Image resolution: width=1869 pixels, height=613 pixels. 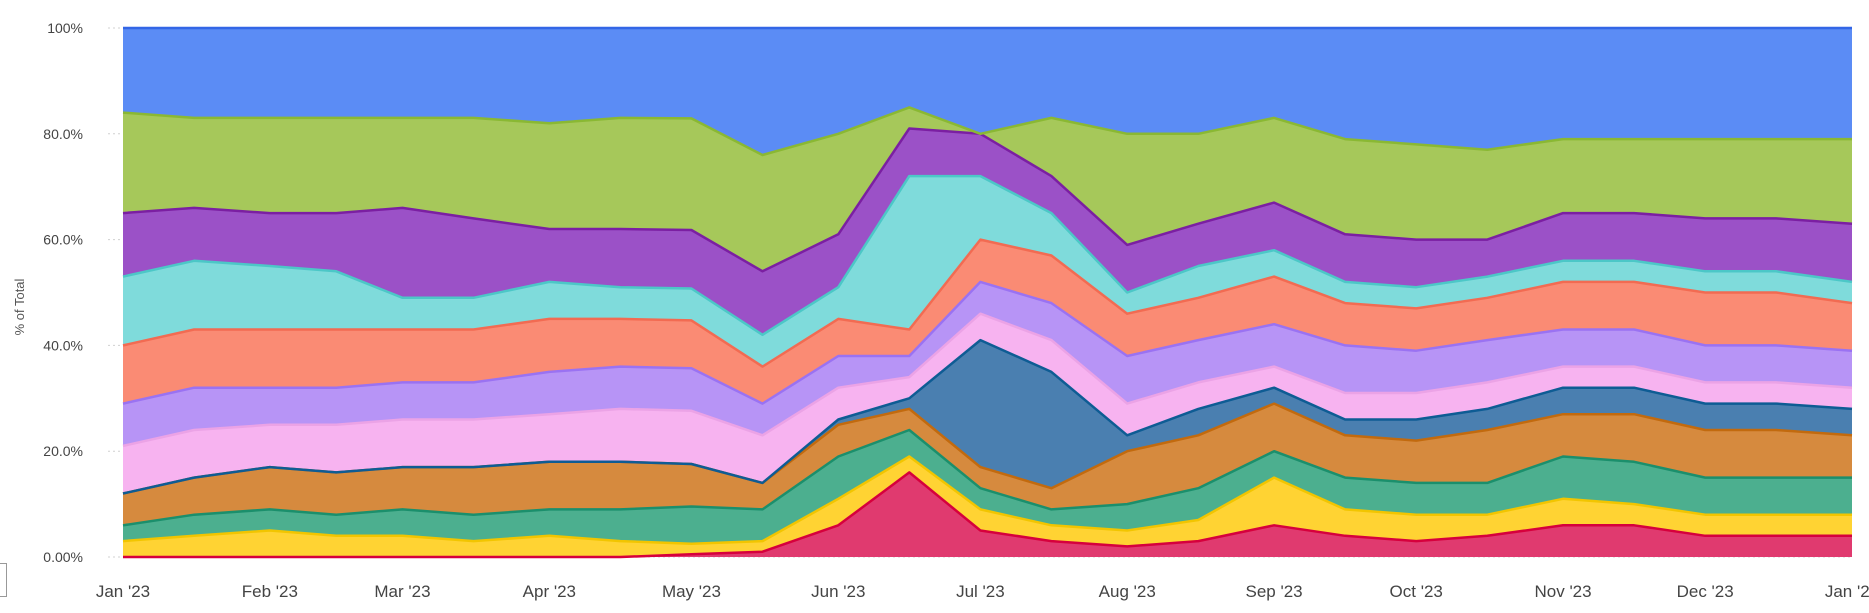 What do you see at coordinates (63, 240) in the screenshot?
I see `y-tick-label: 60.0%` at bounding box center [63, 240].